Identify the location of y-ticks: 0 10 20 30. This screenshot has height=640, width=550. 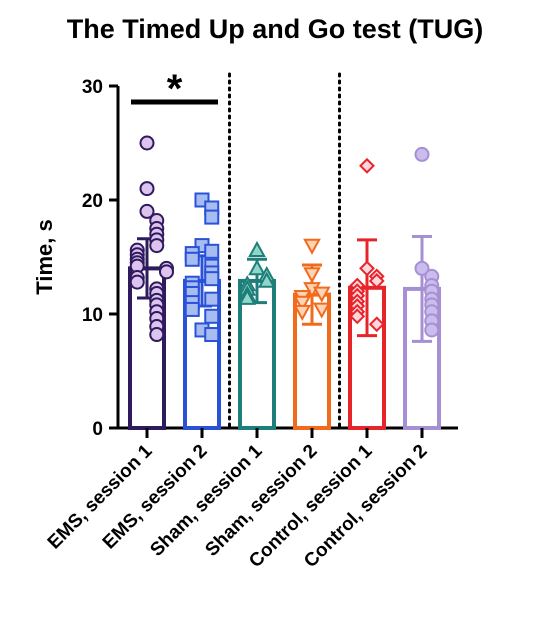
(100, 258).